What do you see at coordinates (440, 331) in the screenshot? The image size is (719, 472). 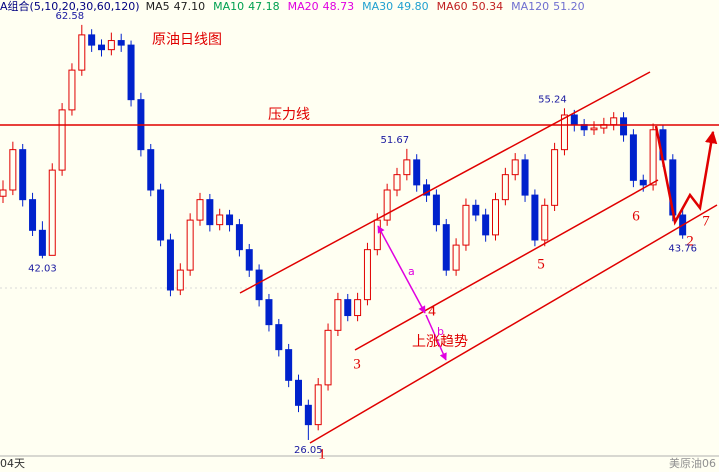 I see `label-b: b` at bounding box center [440, 331].